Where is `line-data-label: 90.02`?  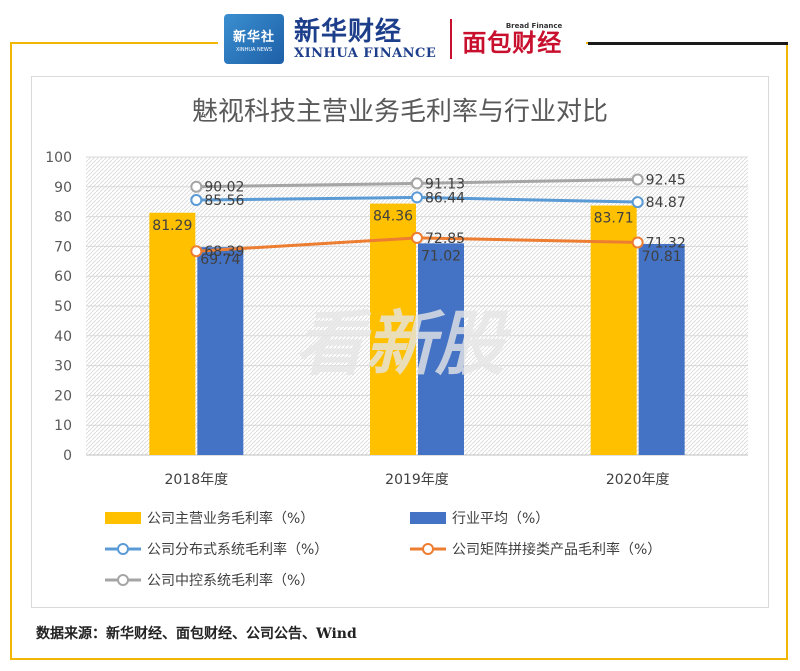 line-data-label: 90.02 is located at coordinates (224, 188).